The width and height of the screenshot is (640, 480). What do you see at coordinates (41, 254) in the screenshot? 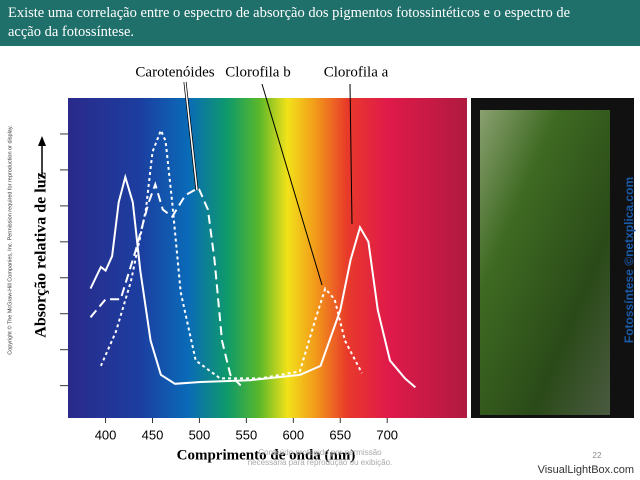
I see `y-axis-title: Absorção relativa de luz` at bounding box center [41, 254].